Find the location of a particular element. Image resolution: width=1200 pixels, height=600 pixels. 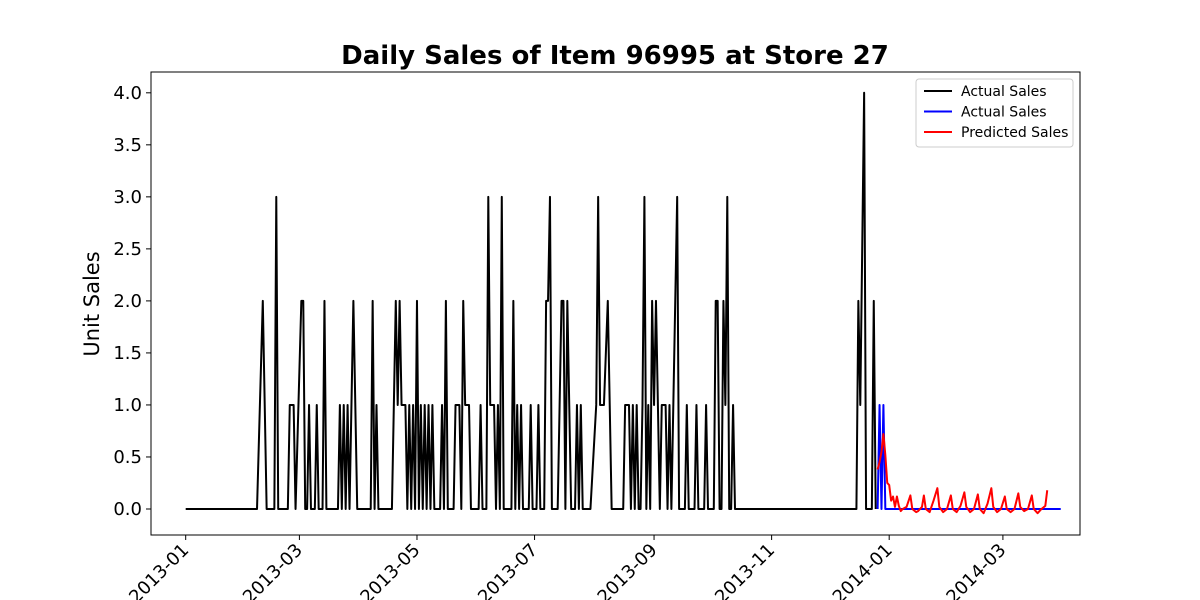

x-tick-label: 2013-01 is located at coordinates (159, 570).